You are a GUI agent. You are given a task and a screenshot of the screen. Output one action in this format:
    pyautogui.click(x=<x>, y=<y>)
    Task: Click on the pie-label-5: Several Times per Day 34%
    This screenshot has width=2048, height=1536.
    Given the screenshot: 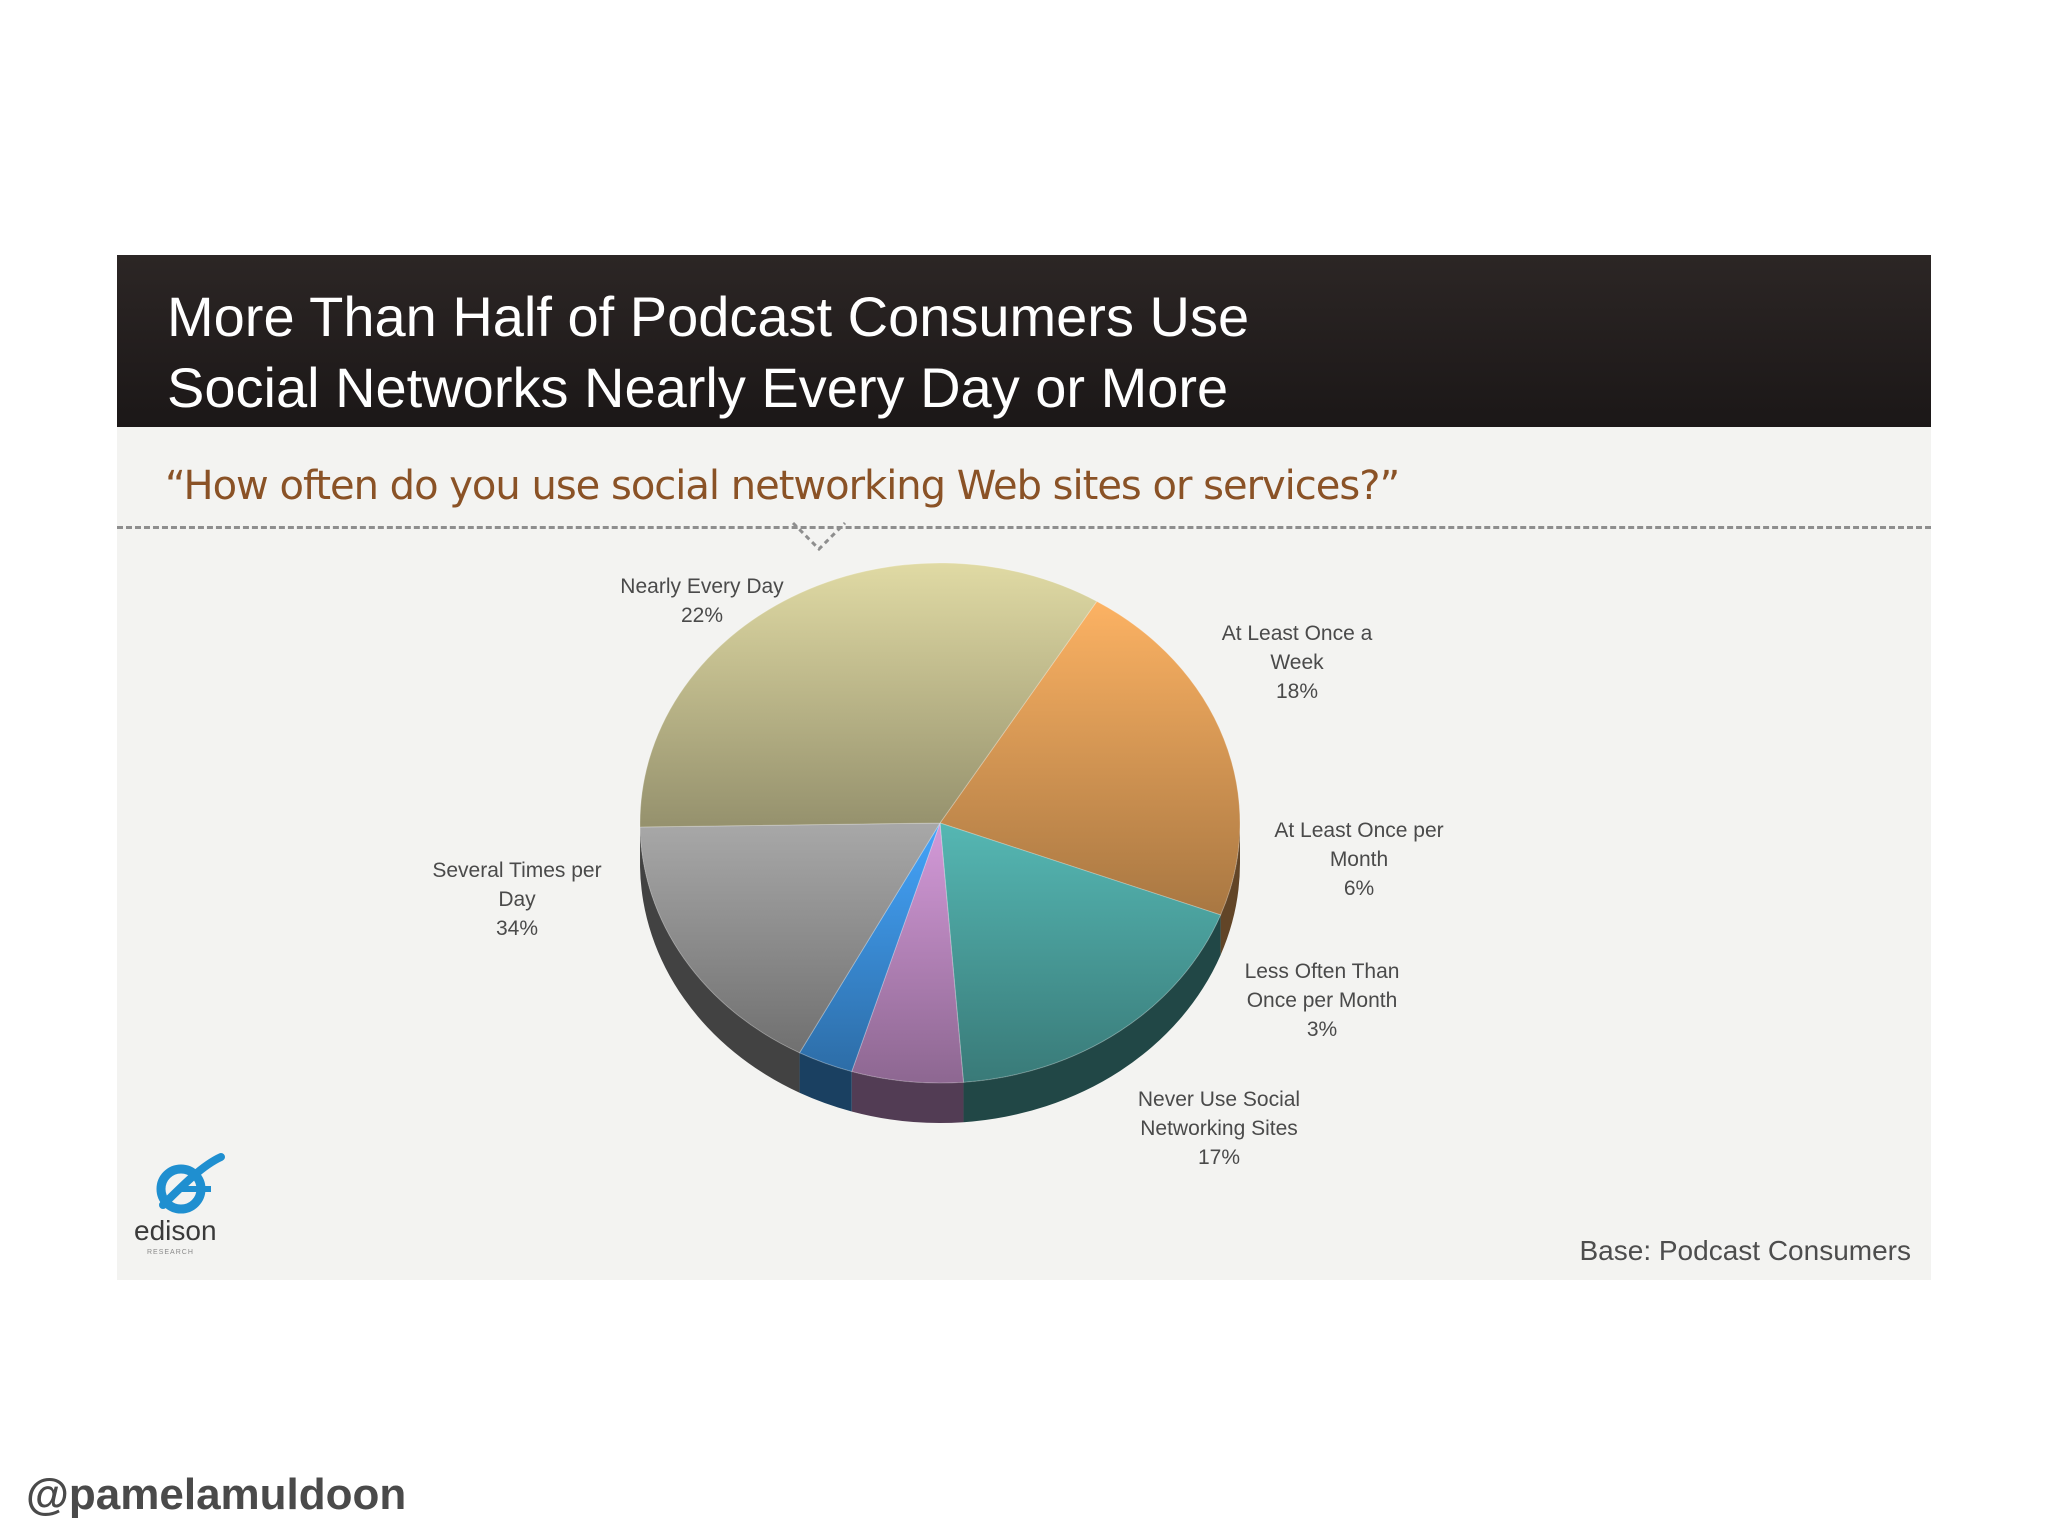 What is the action you would take?
    pyautogui.click(x=516, y=899)
    